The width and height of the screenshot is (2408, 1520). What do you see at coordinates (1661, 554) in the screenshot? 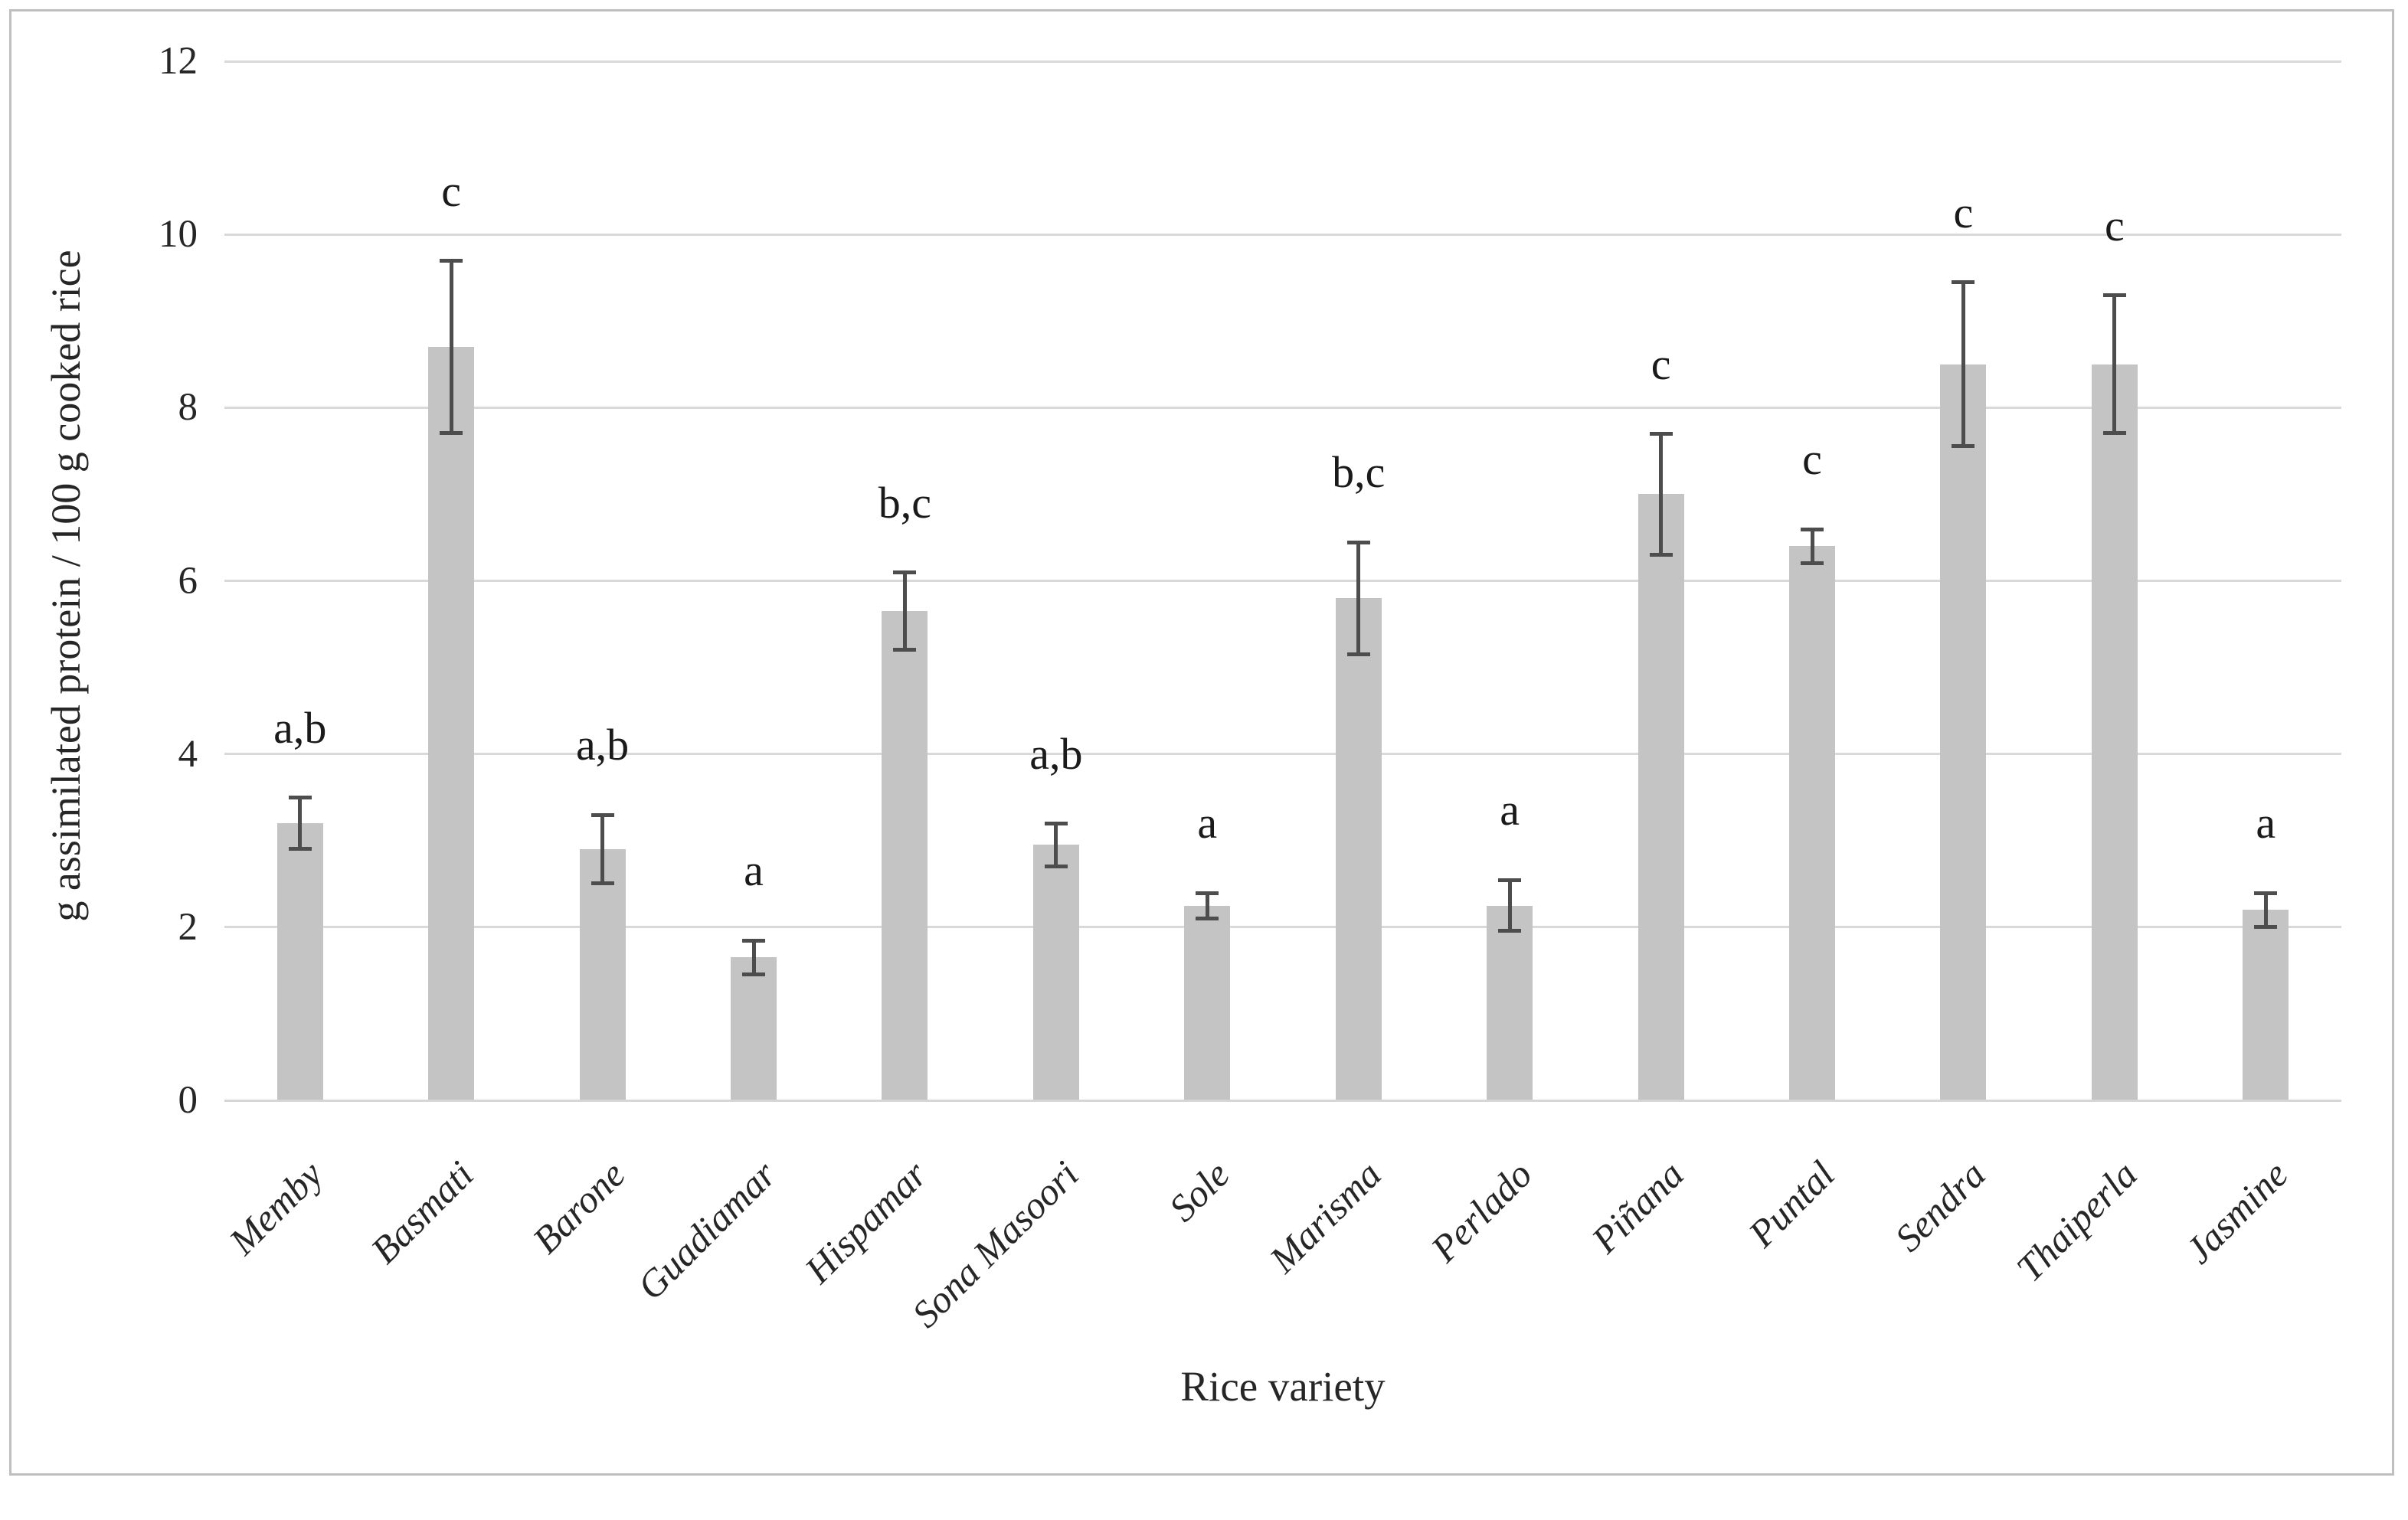
I see `error-cap-bottom-pi-ana` at bounding box center [1661, 554].